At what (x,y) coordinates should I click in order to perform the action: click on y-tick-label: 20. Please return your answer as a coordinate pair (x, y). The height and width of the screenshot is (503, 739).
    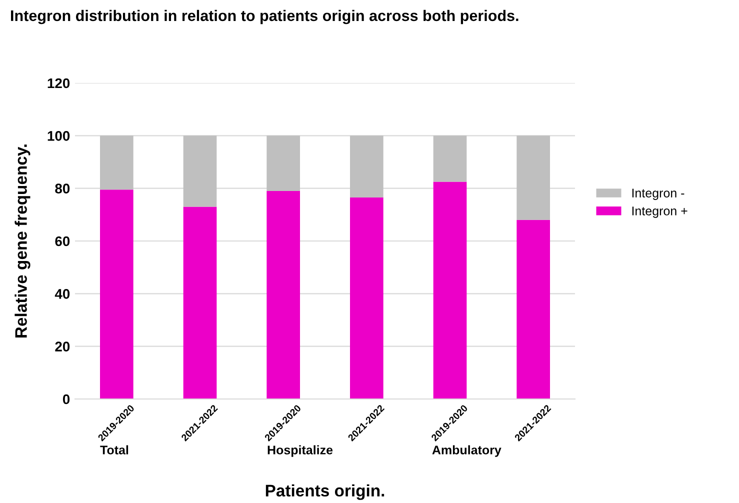
    Looking at the image, I should click on (62, 347).